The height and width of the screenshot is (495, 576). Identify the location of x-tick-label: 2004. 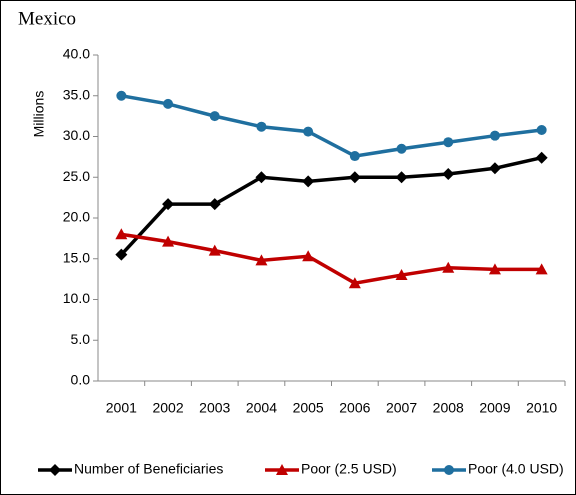
(261, 408).